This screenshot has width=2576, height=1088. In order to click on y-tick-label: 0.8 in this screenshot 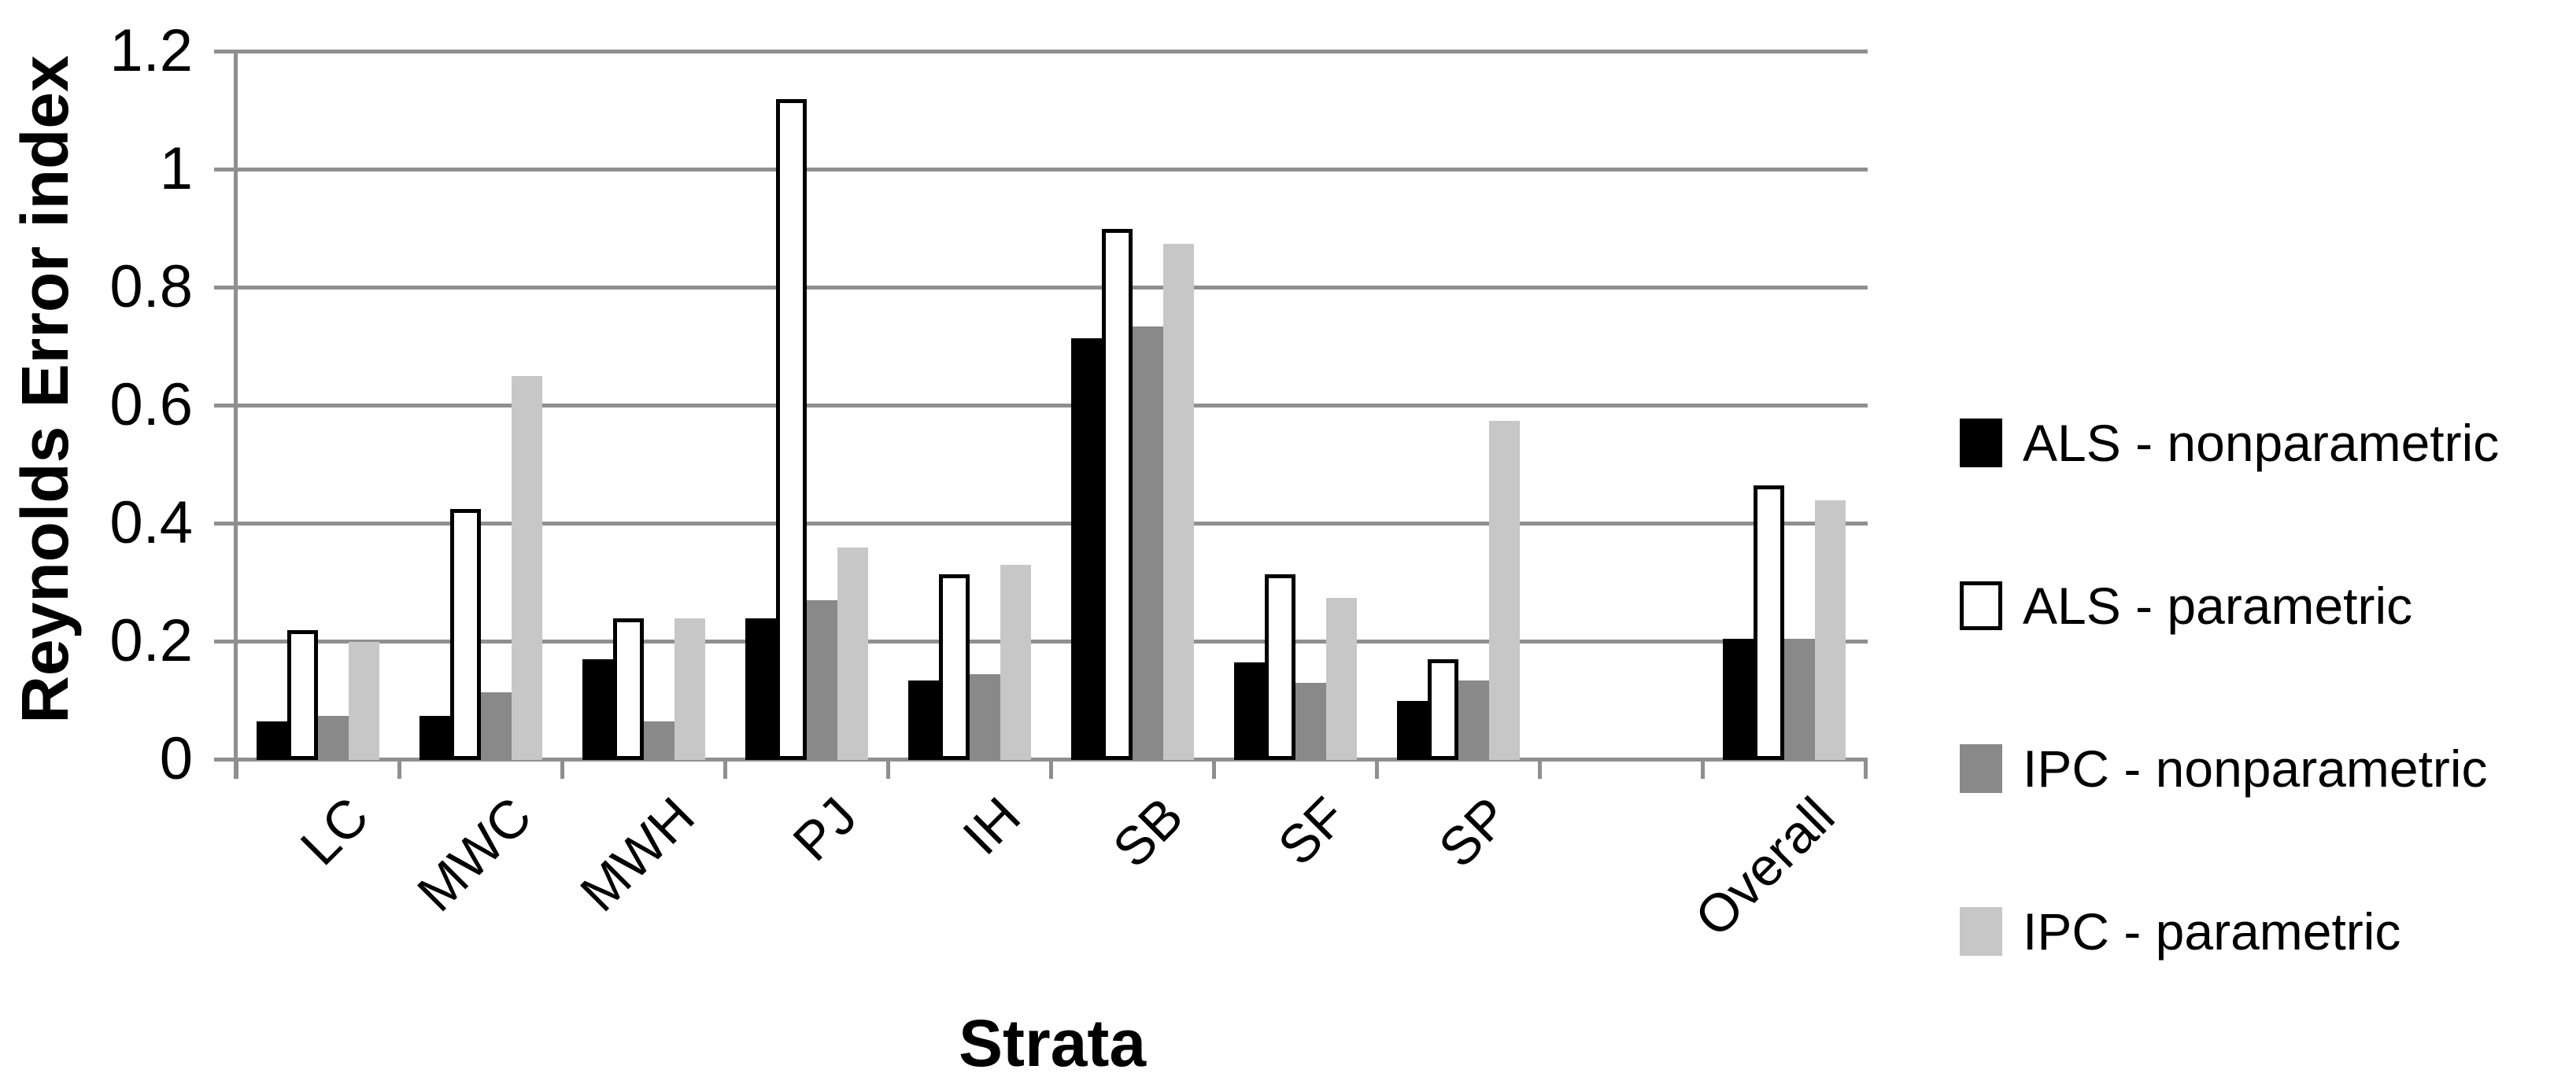, I will do `click(151, 286)`.